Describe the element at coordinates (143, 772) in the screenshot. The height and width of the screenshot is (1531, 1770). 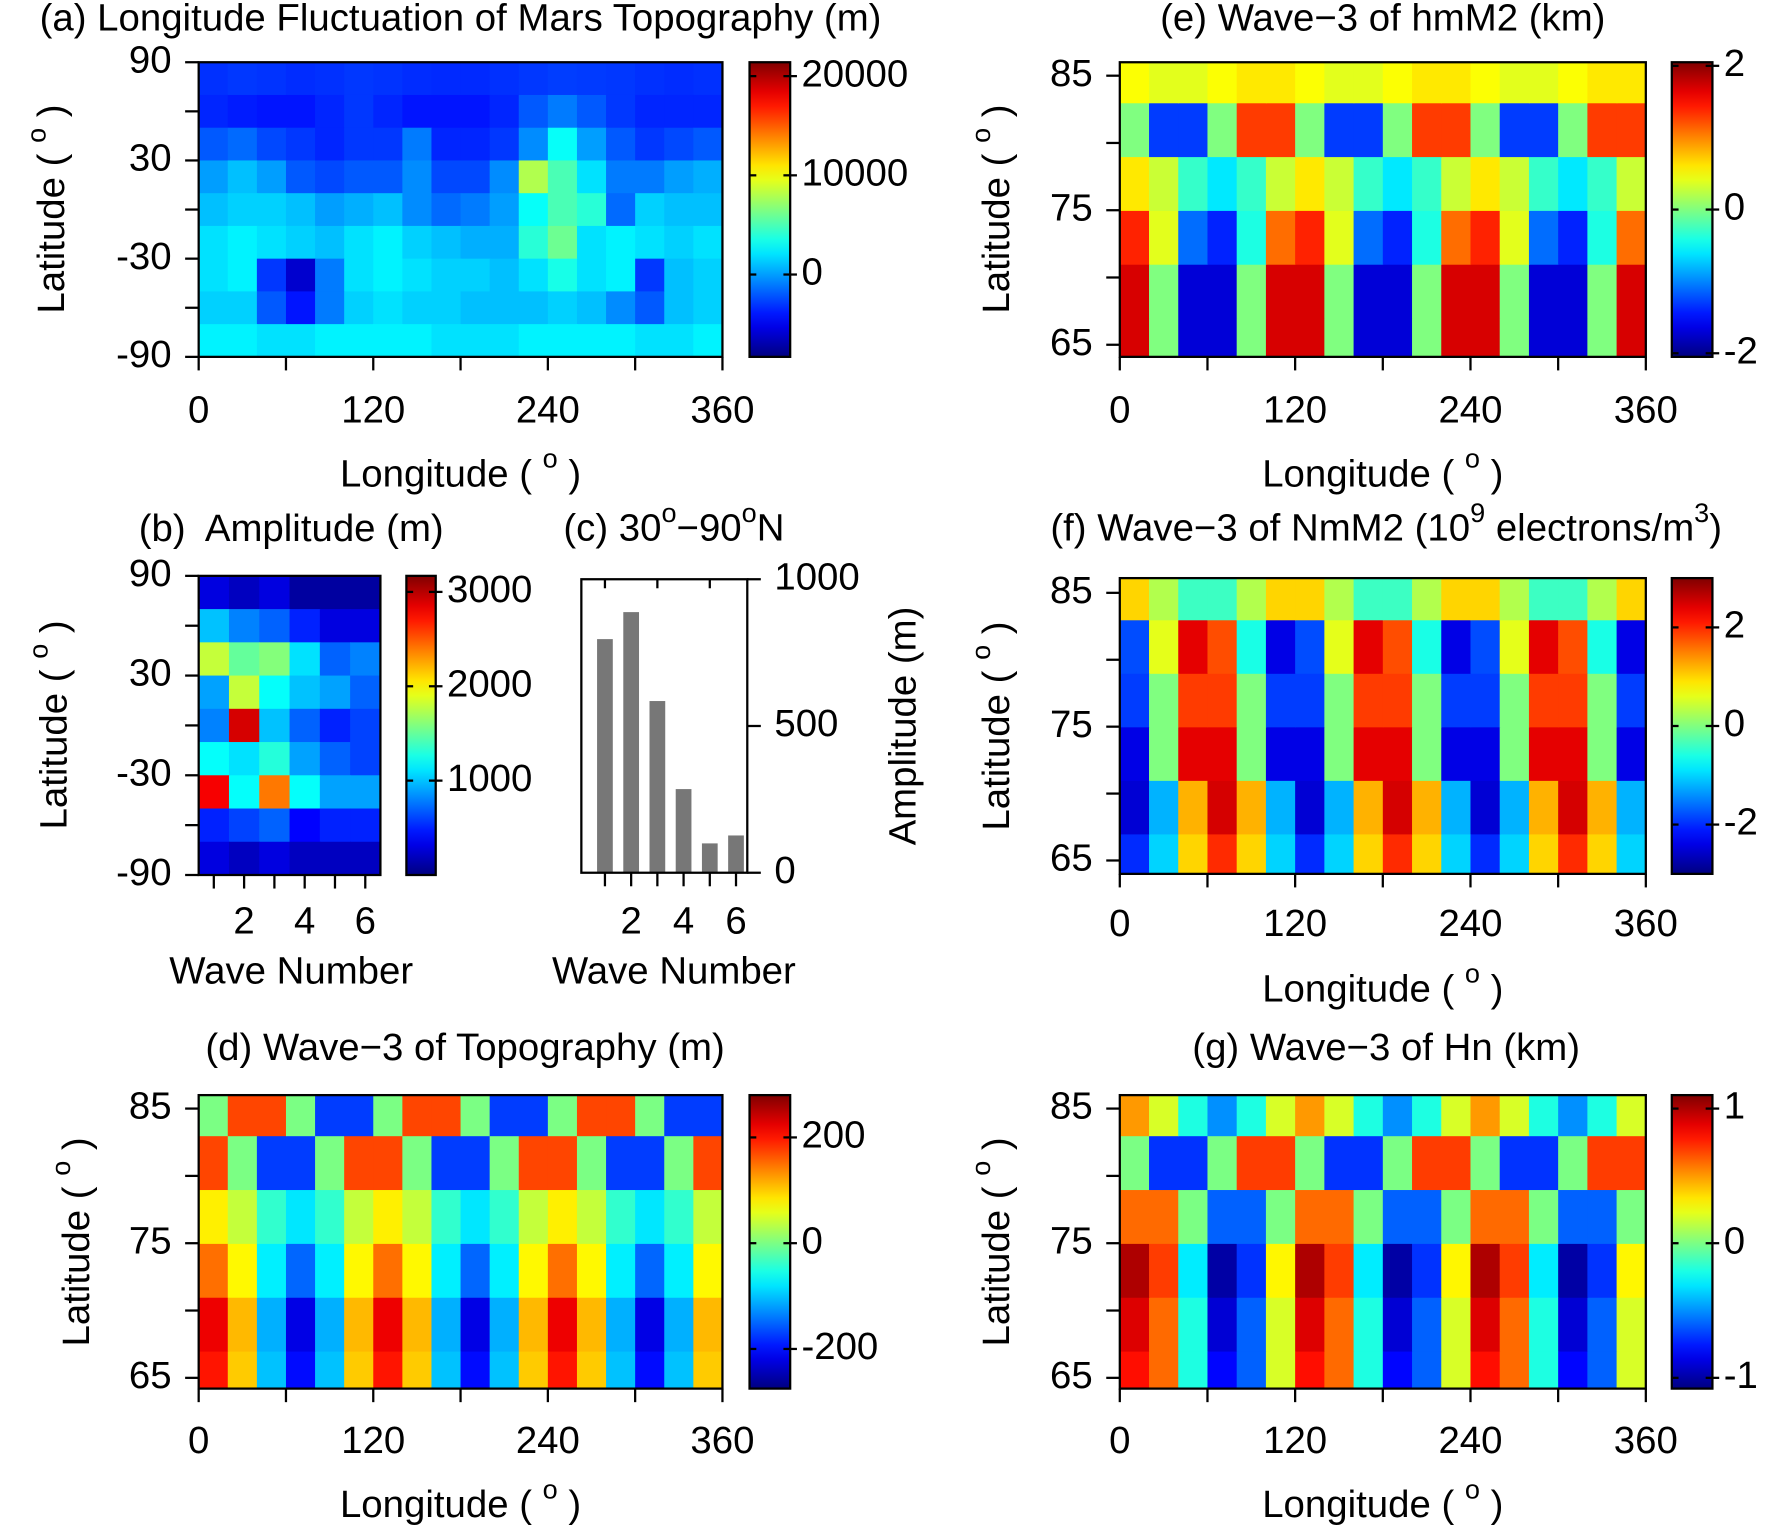
I see `y-tick-label: -30` at that location.